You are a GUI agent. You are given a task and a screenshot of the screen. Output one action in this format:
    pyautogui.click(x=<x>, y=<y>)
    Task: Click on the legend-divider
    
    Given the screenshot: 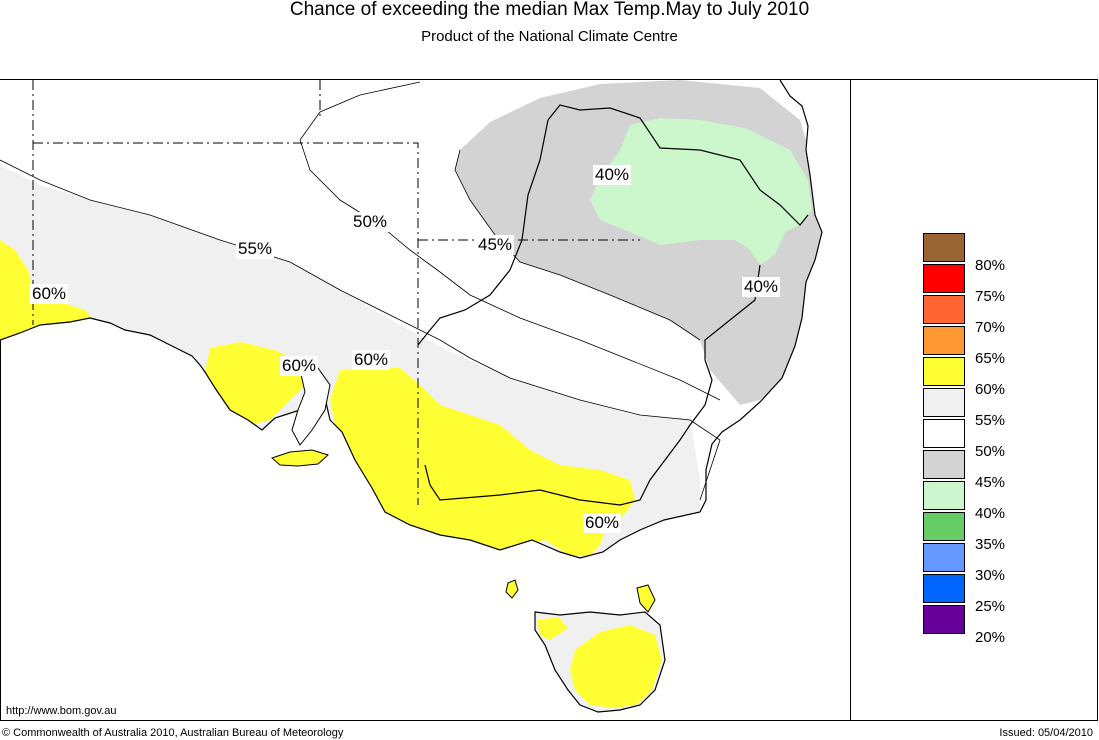 What is the action you would take?
    pyautogui.click(x=850, y=400)
    